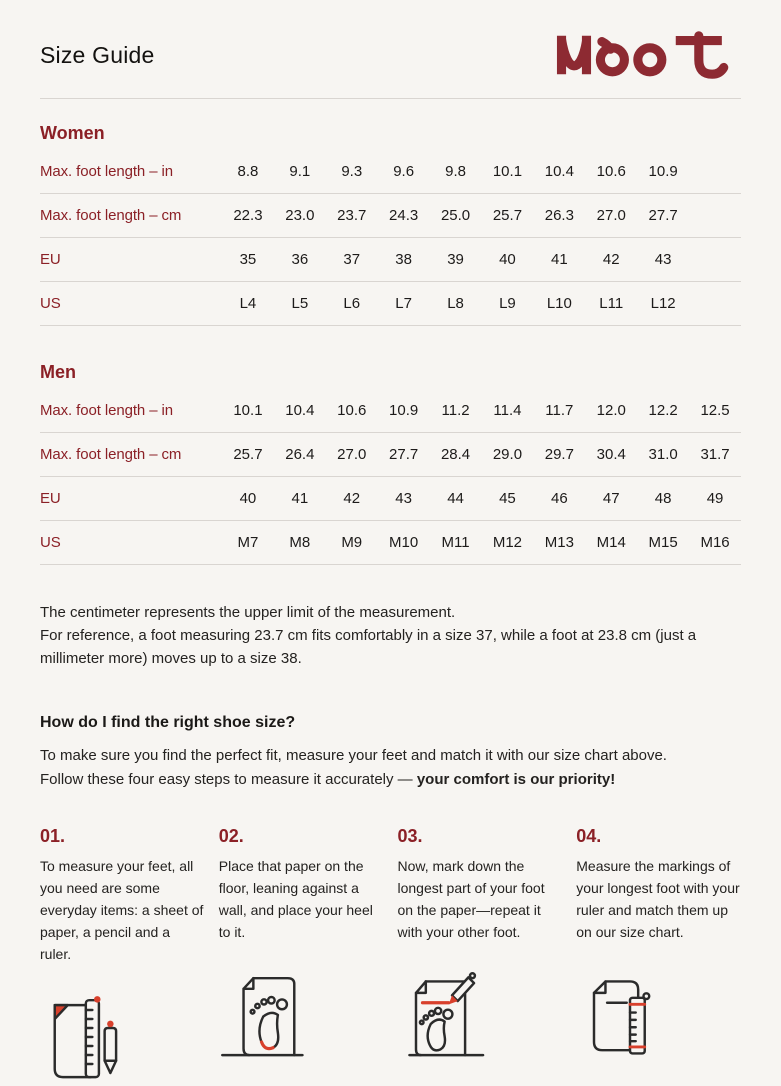  What do you see at coordinates (455, 303) in the screenshot?
I see `table-cell: L8` at bounding box center [455, 303].